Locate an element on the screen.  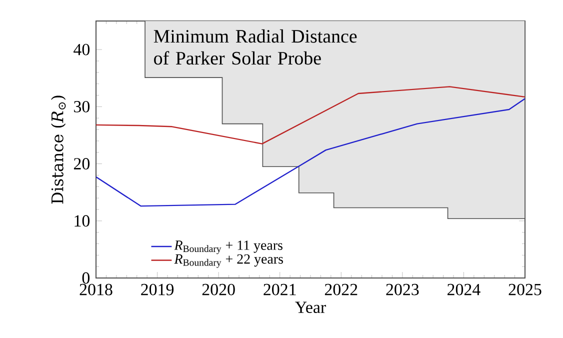
text: Minimum Radial Distance of Parker Solar Probe is located at coordinates (255, 47).